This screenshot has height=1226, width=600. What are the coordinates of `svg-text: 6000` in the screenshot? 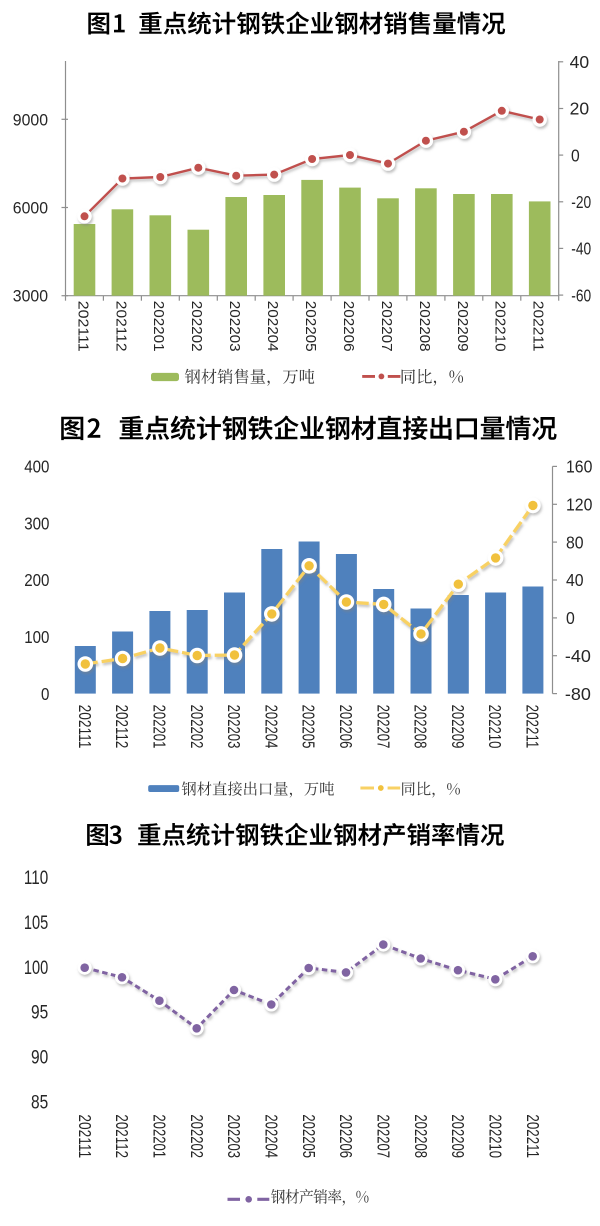 It's located at (30, 208).